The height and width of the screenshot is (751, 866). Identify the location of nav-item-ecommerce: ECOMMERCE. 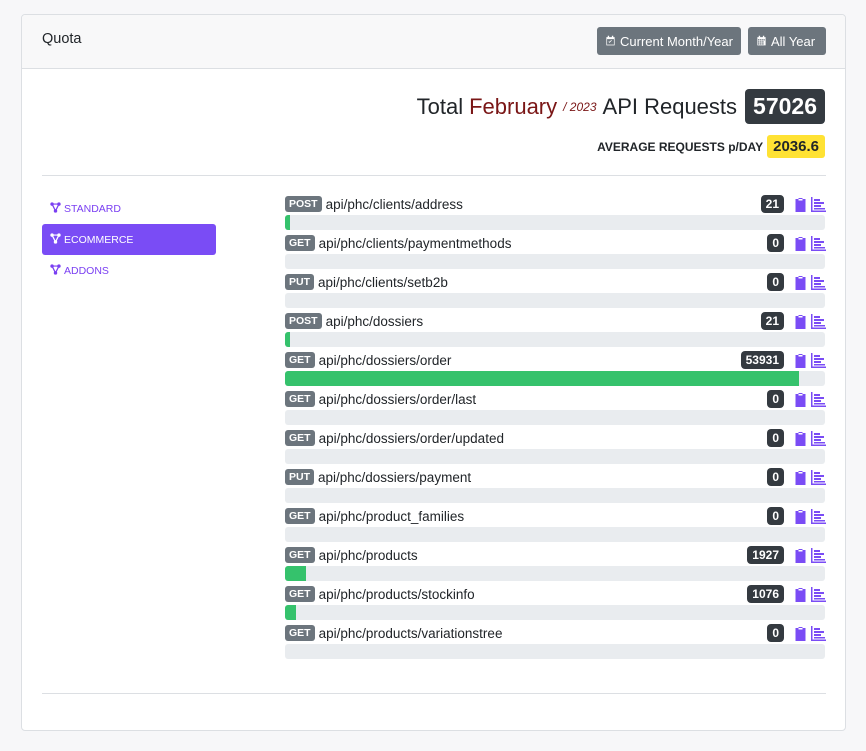
(129, 239).